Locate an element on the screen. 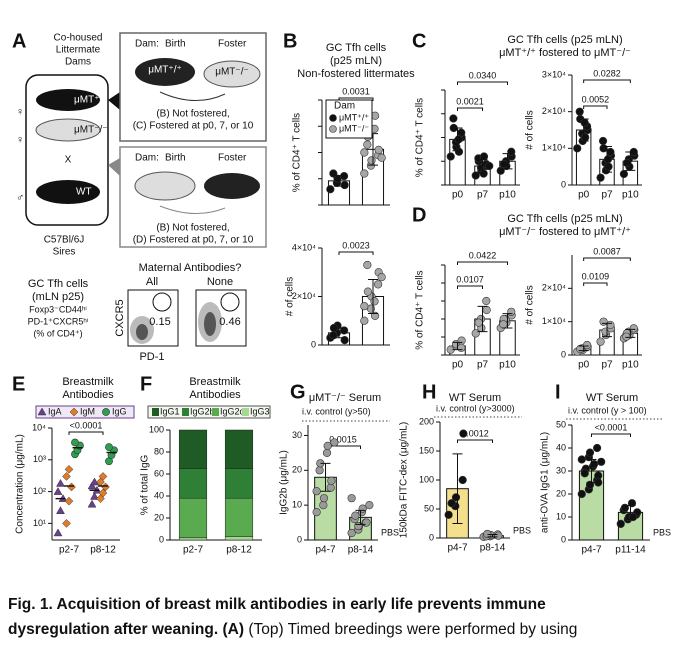 The image size is (693, 647). dams-text: Co-housed is located at coordinates (78, 38).